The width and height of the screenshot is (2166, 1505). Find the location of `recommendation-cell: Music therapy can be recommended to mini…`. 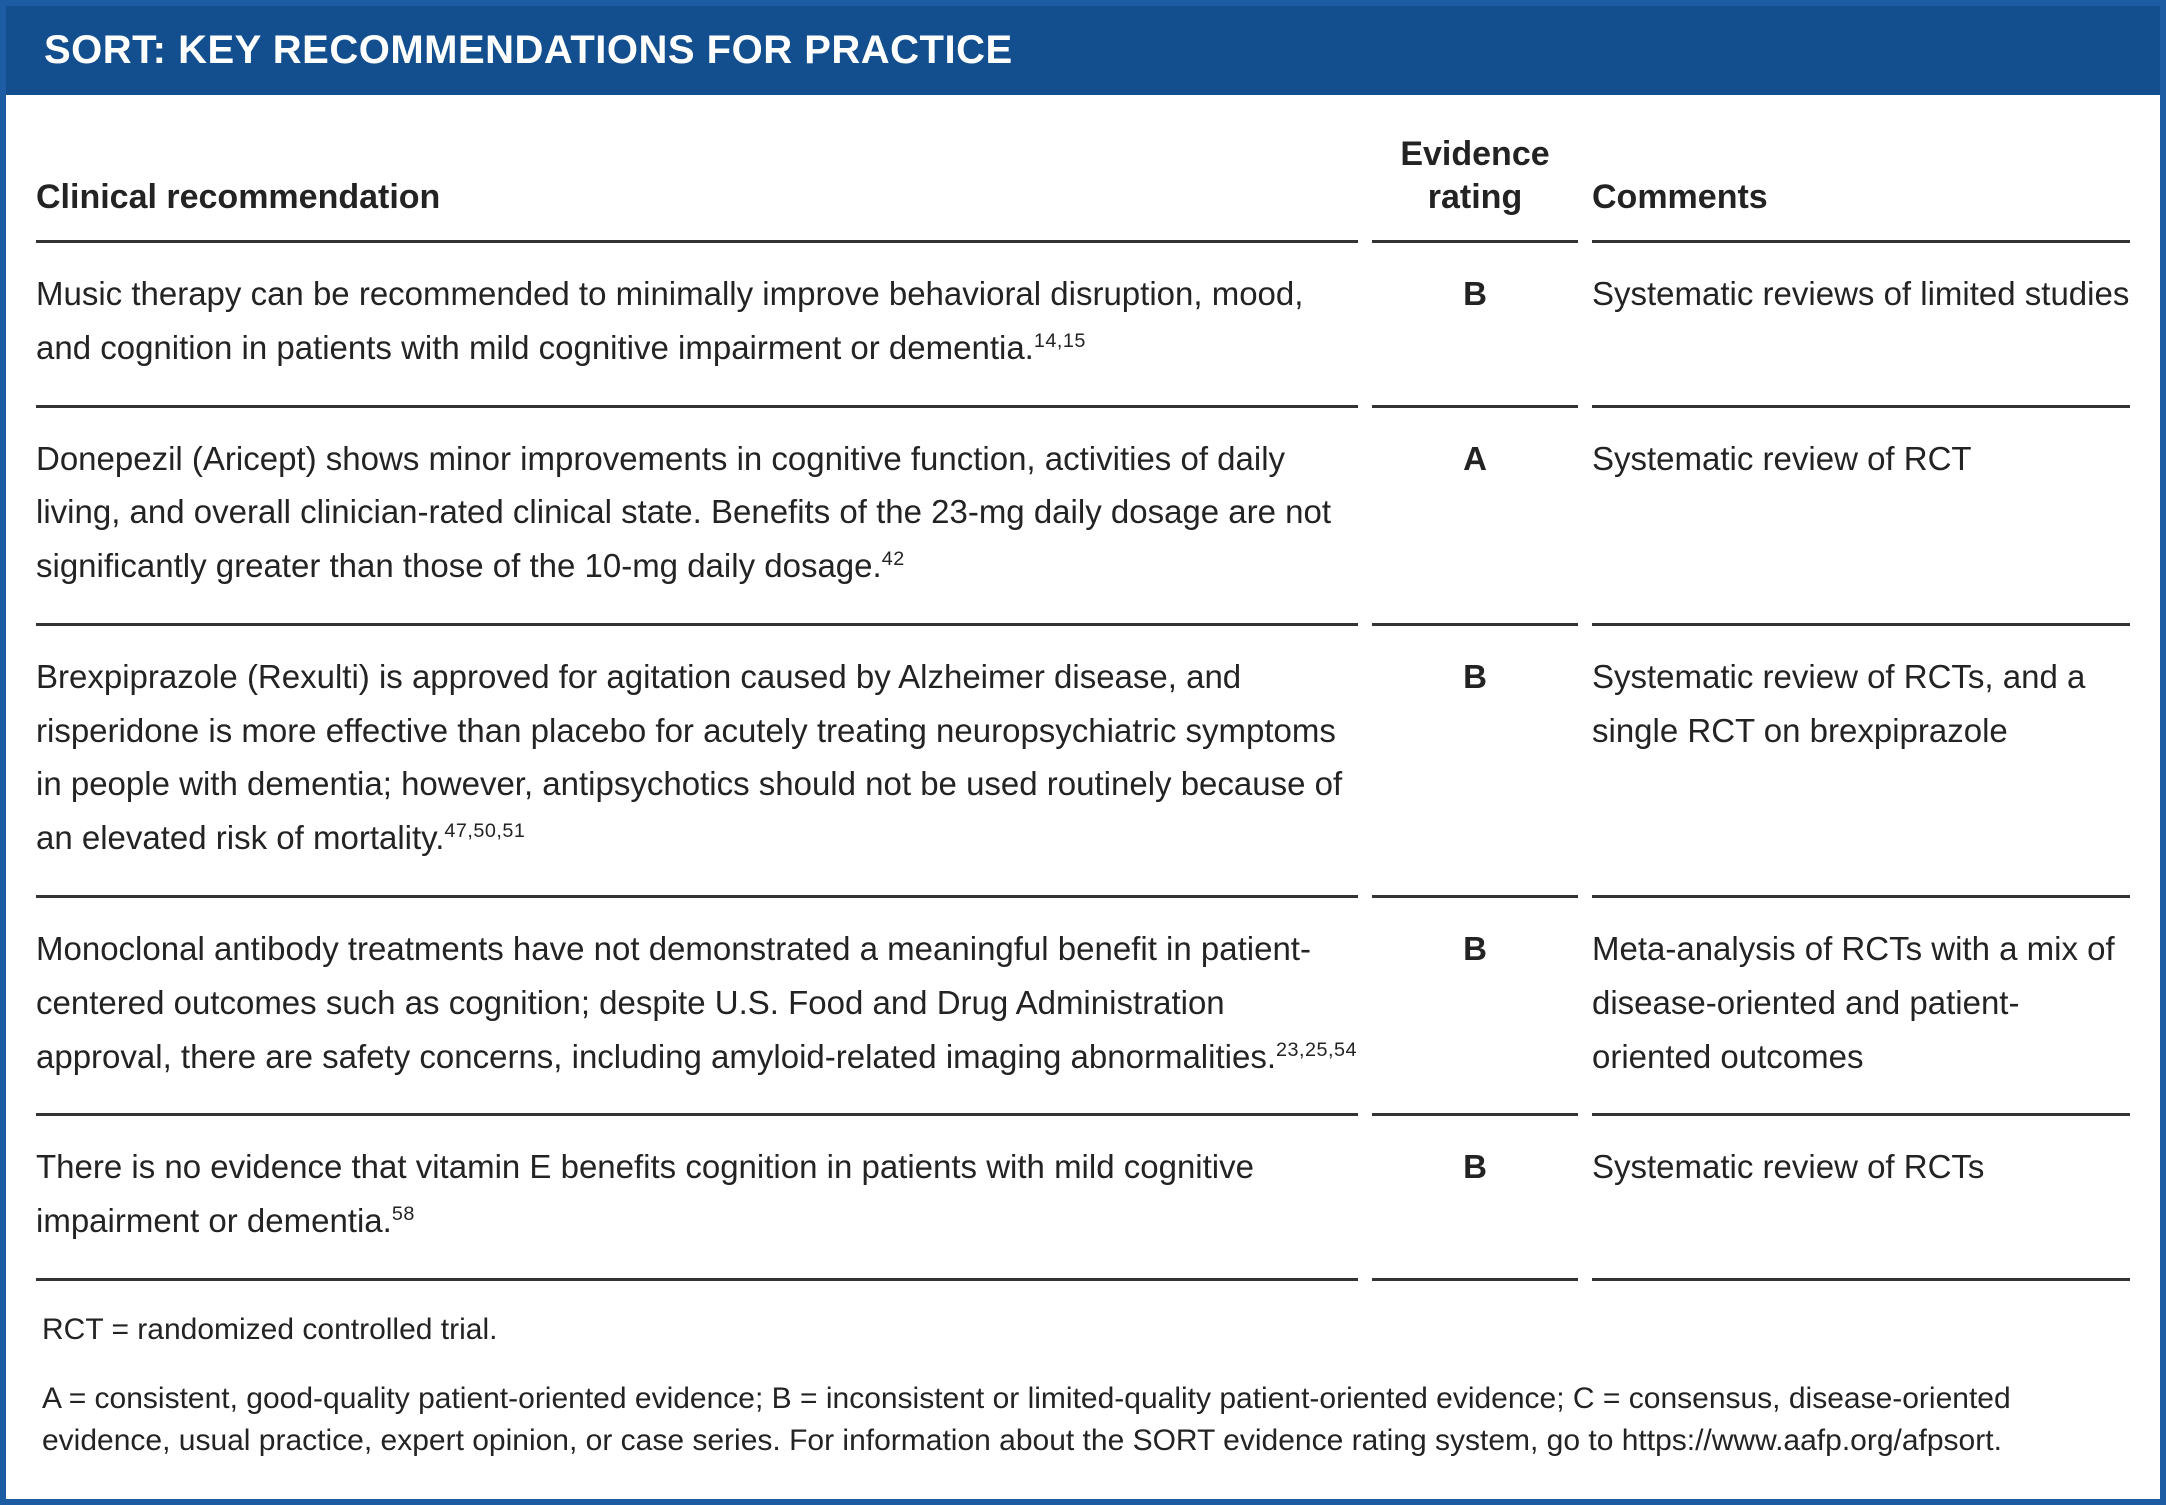

recommendation-cell: Music therapy can be recommended to mini… is located at coordinates (697, 325).